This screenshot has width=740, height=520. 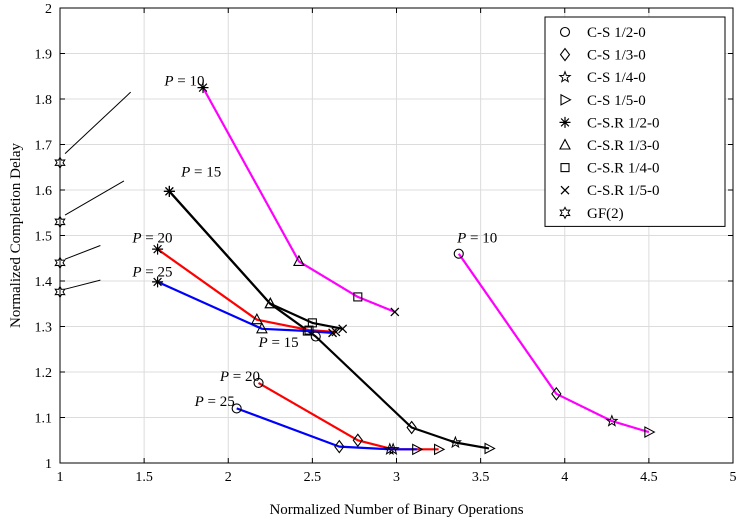 What do you see at coordinates (44, 328) in the screenshot?
I see `y-tick-label: 1.3` at bounding box center [44, 328].